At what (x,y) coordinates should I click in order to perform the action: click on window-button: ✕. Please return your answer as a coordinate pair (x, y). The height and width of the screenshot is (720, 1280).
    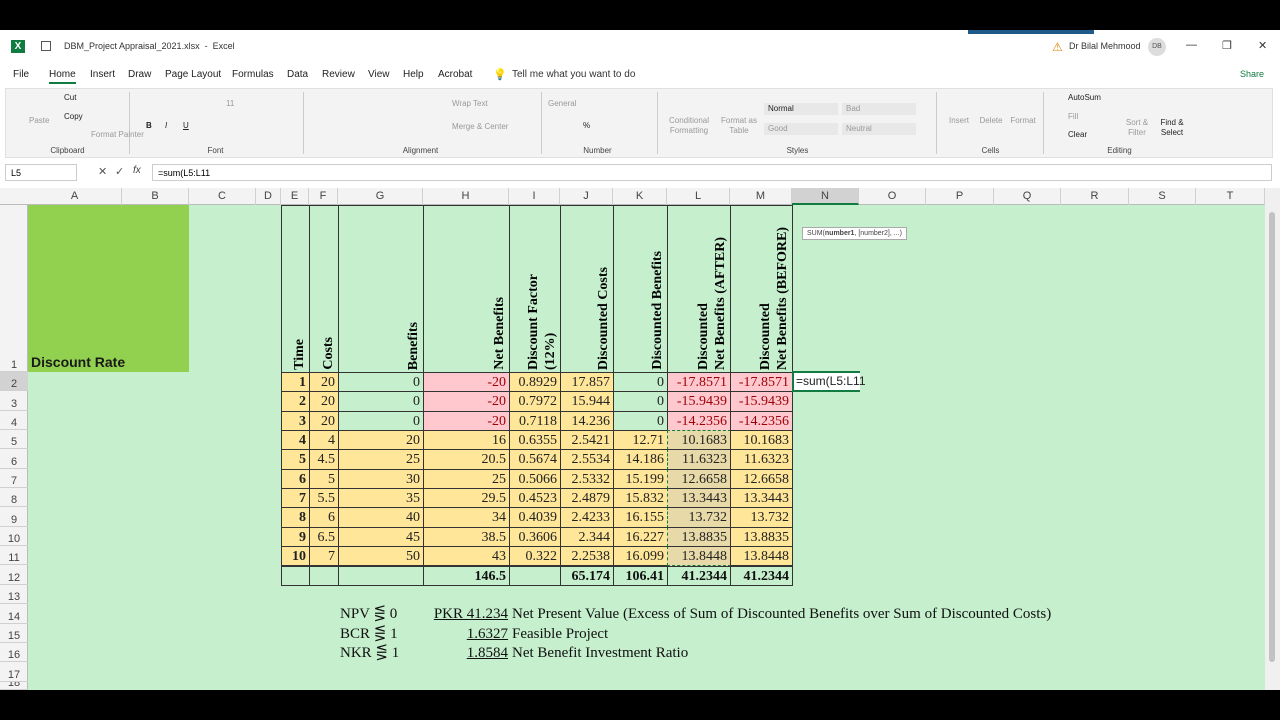
    Looking at the image, I should click on (1263, 46).